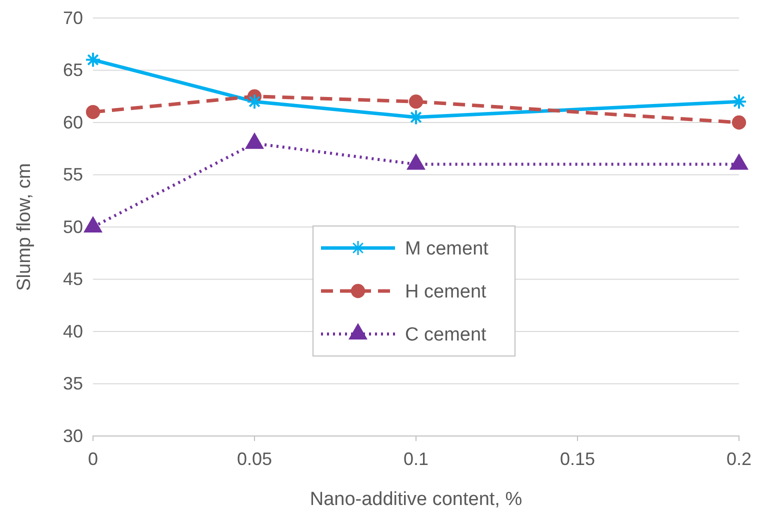 This screenshot has width=758, height=514. Describe the element at coordinates (416, 459) in the screenshot. I see `x-tick-label: 0.1` at that location.